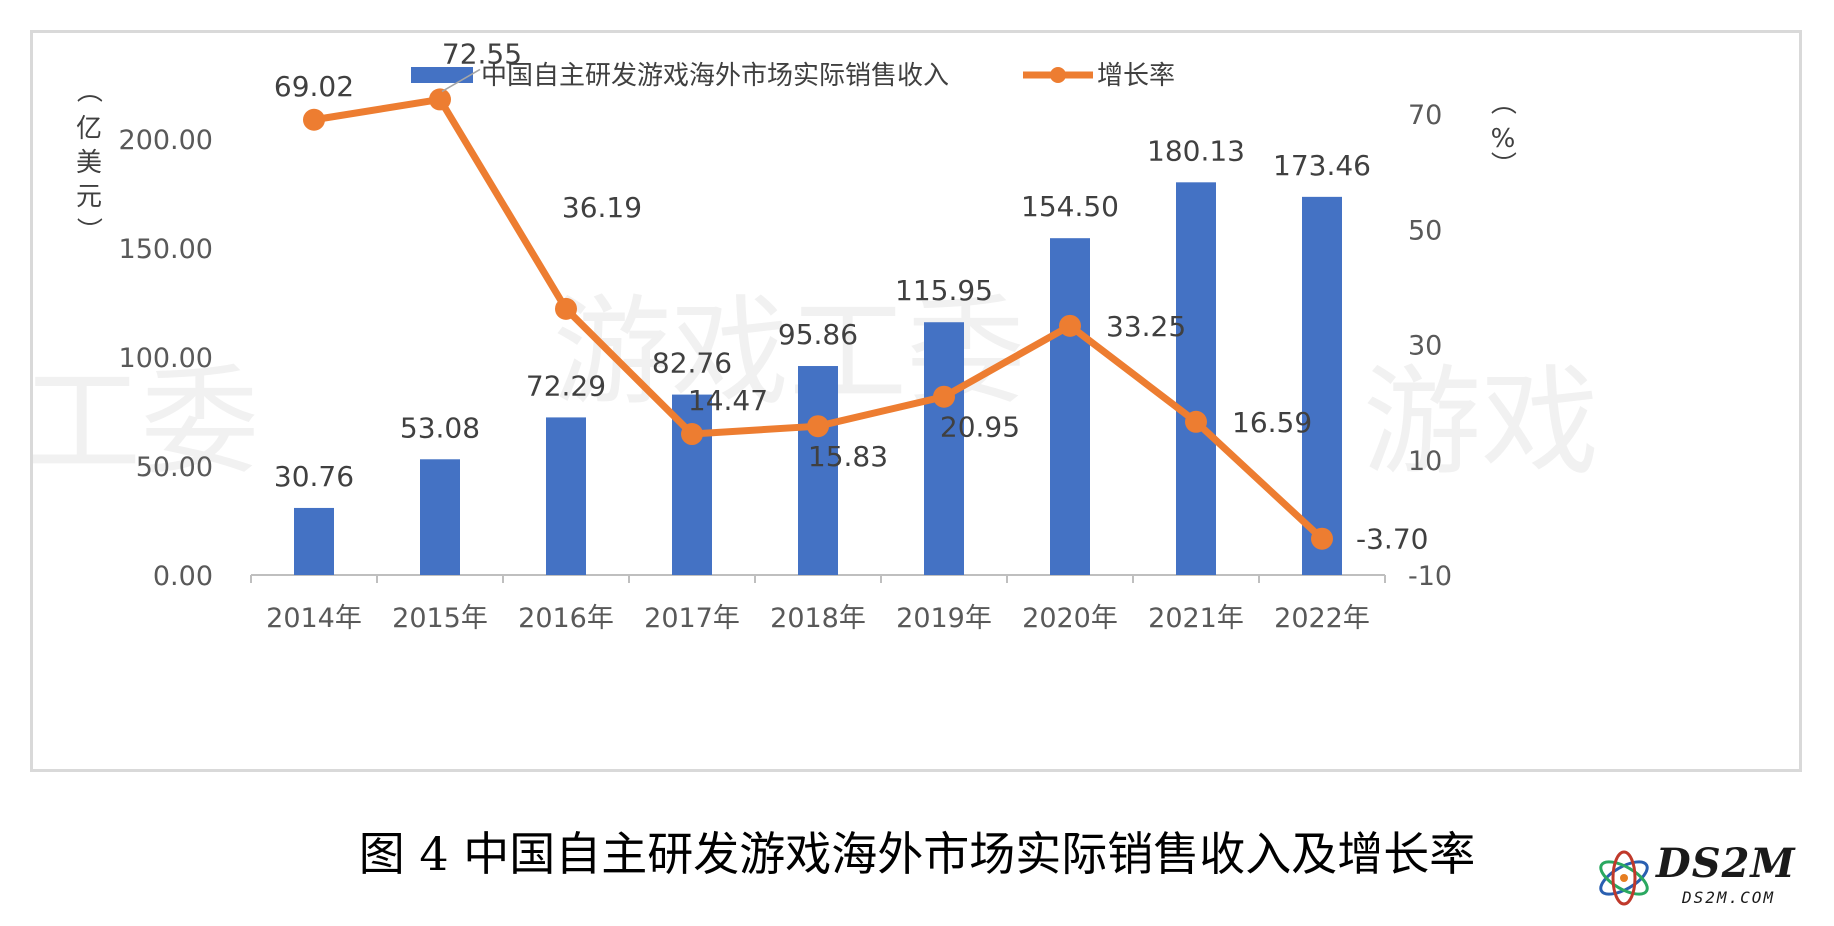  Describe the element at coordinates (442, 75) in the screenshot. I see `legend-bar-swatch` at that location.